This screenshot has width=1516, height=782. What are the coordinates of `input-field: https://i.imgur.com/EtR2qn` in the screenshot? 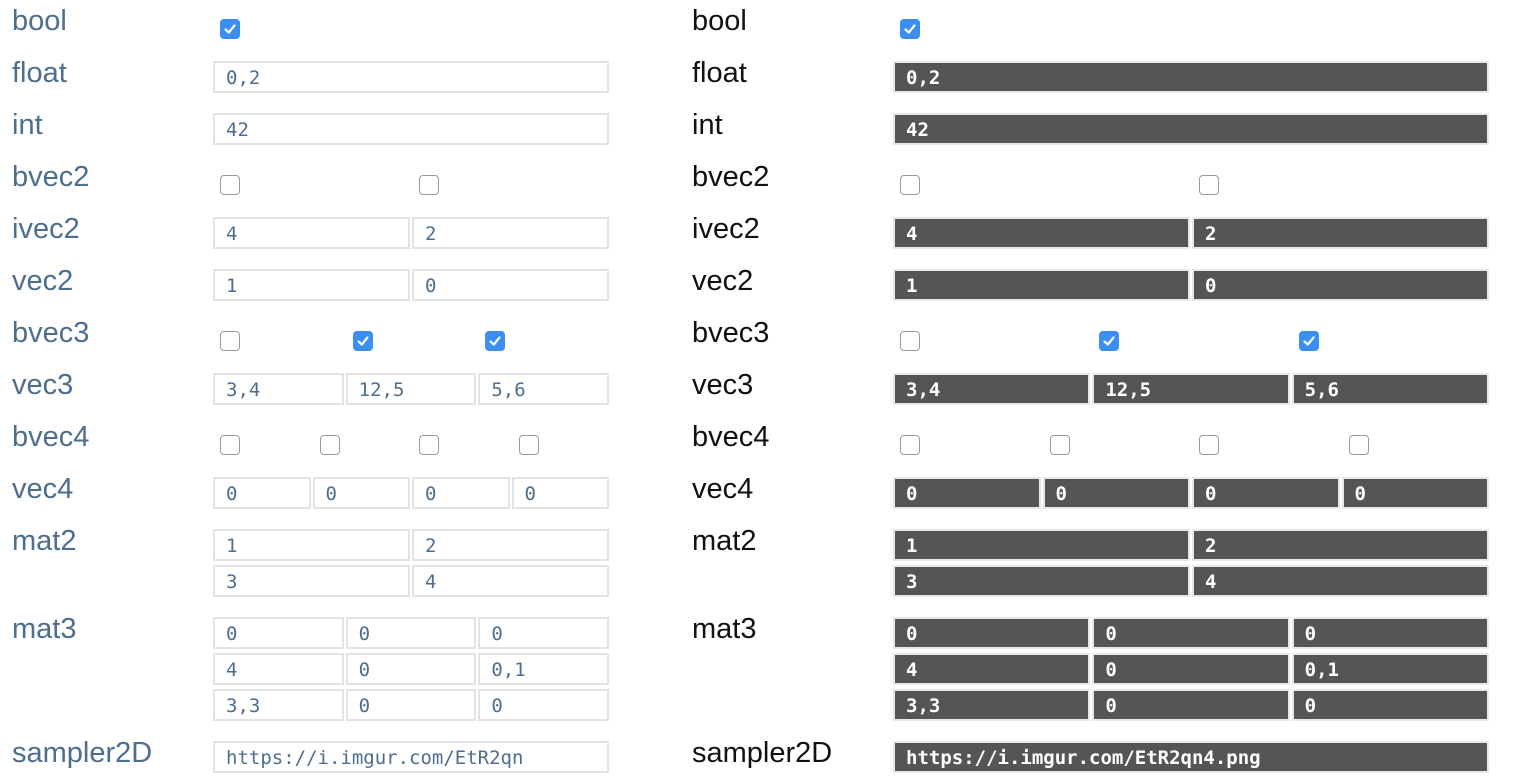 It's located at (411, 757).